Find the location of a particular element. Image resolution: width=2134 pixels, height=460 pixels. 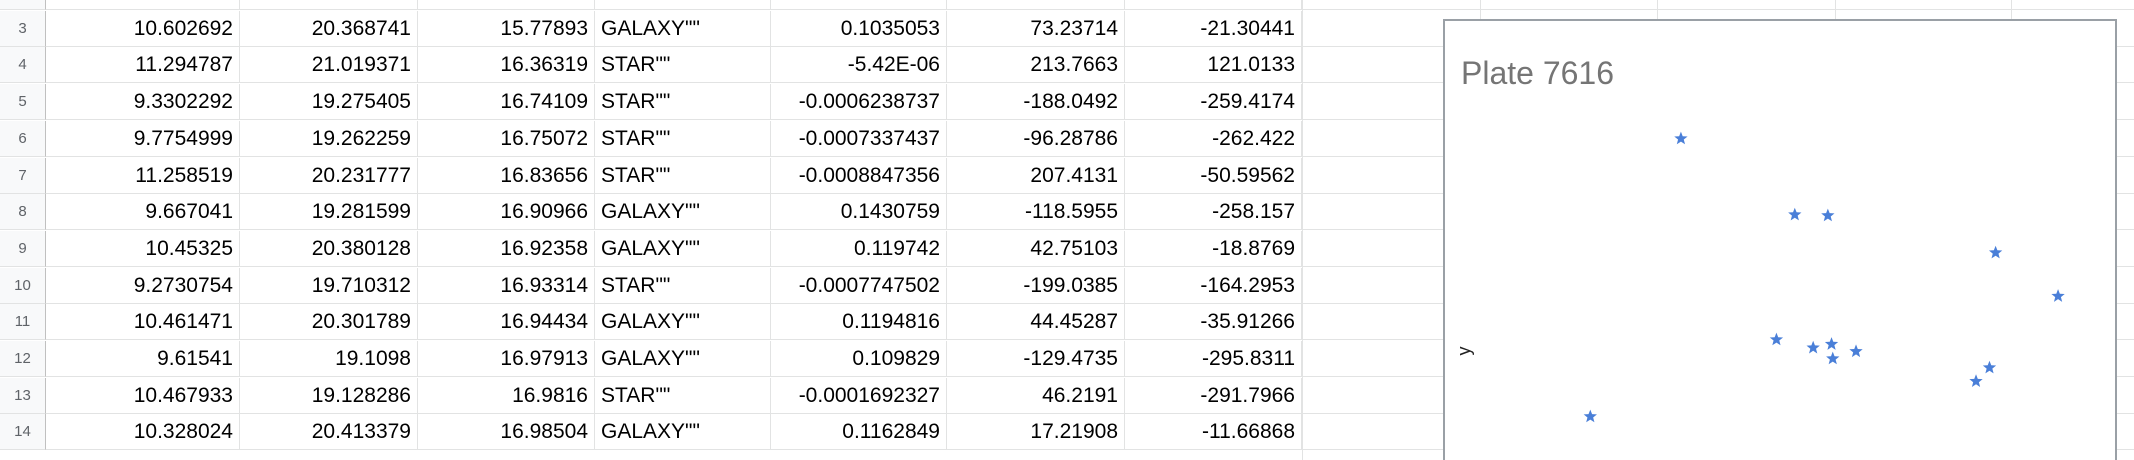

table-cell: 20.368741 is located at coordinates (329, 29).